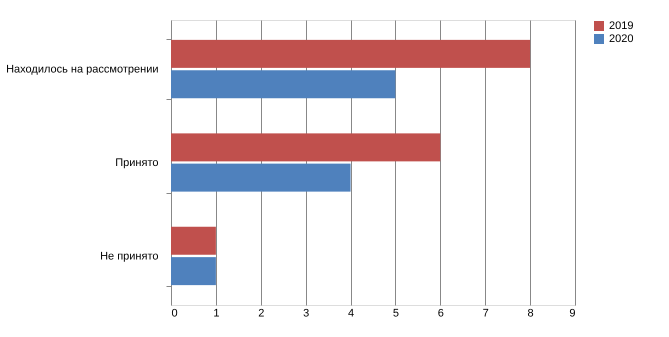 This screenshot has width=669, height=337. I want to click on x-tick-label: 7, so click(485, 314).